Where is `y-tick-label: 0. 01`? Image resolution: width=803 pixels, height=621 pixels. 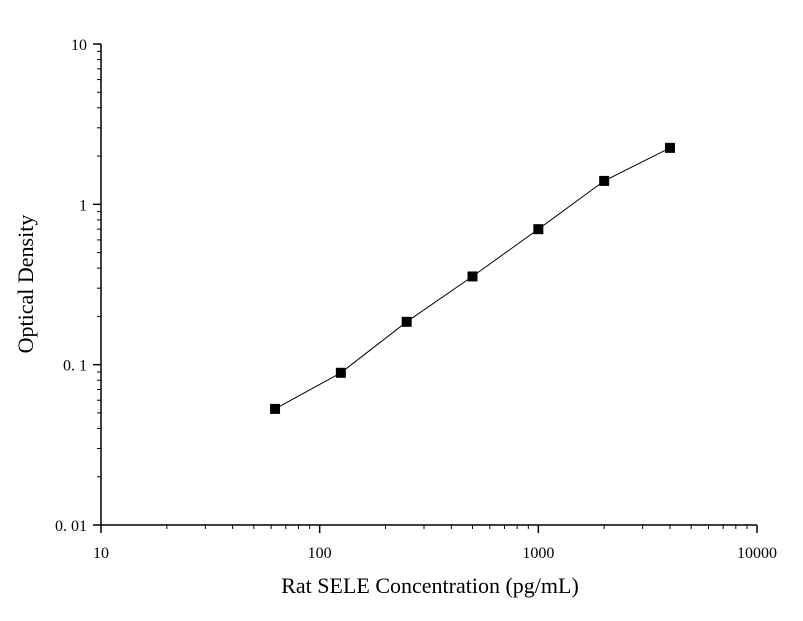
y-tick-label: 0. 01 is located at coordinates (71, 526).